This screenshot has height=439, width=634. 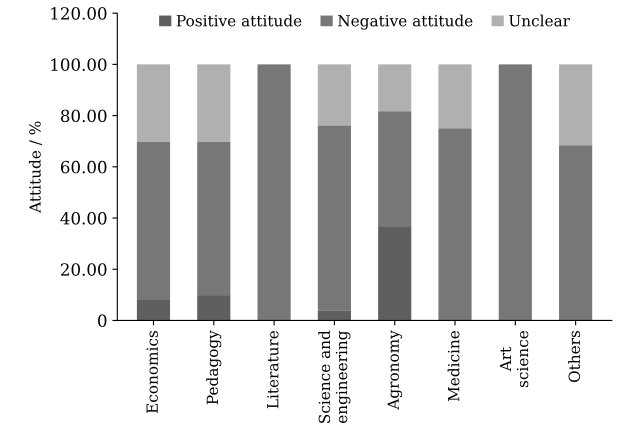 I want to click on legend-label: Negative attitude, so click(x=405, y=22).